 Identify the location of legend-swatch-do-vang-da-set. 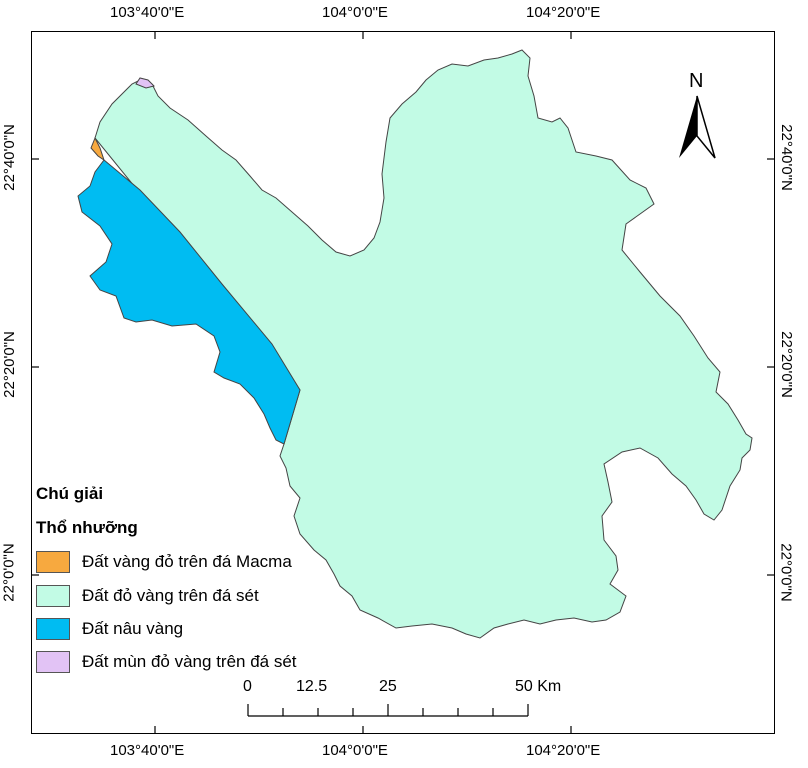
(53, 596).